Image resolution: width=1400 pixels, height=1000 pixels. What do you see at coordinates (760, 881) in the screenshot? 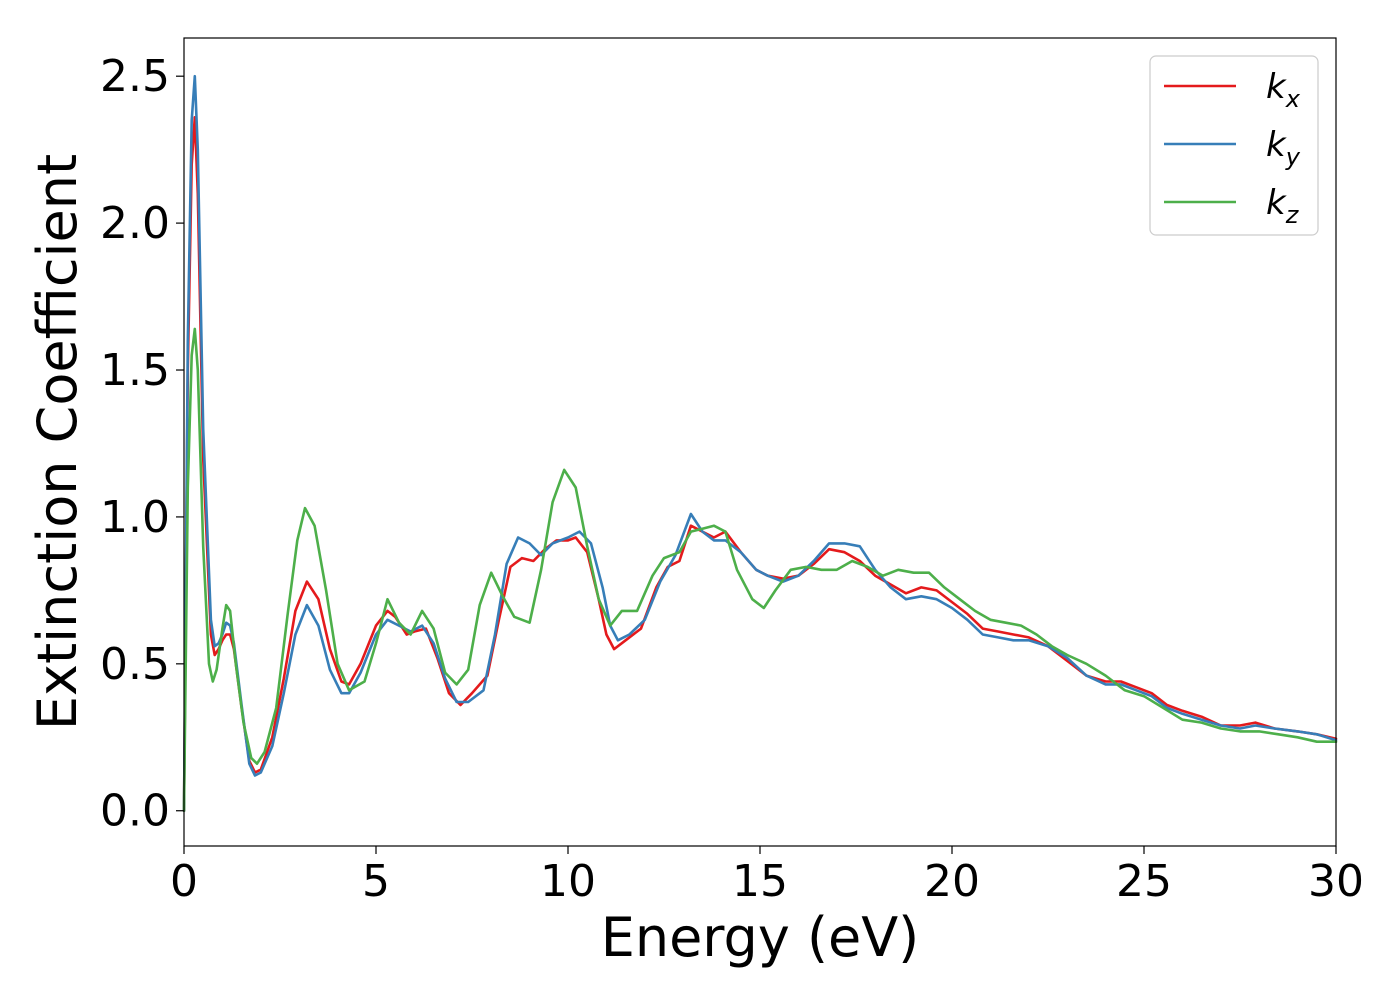
I see `x-tick-label: 15` at bounding box center [760, 881].